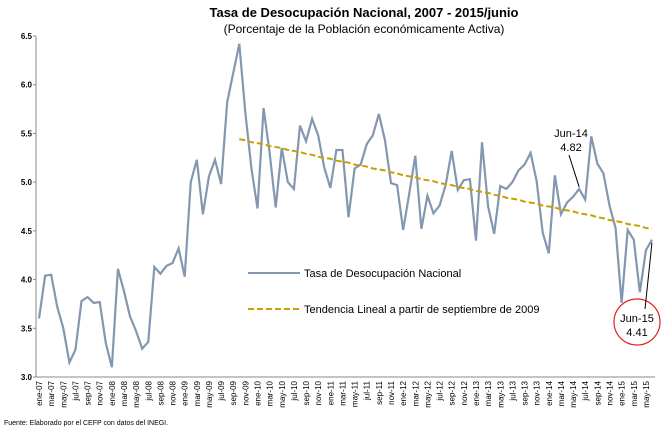  Describe the element at coordinates (136, 393) in the screenshot. I see `x-tick-label: may-08` at that location.